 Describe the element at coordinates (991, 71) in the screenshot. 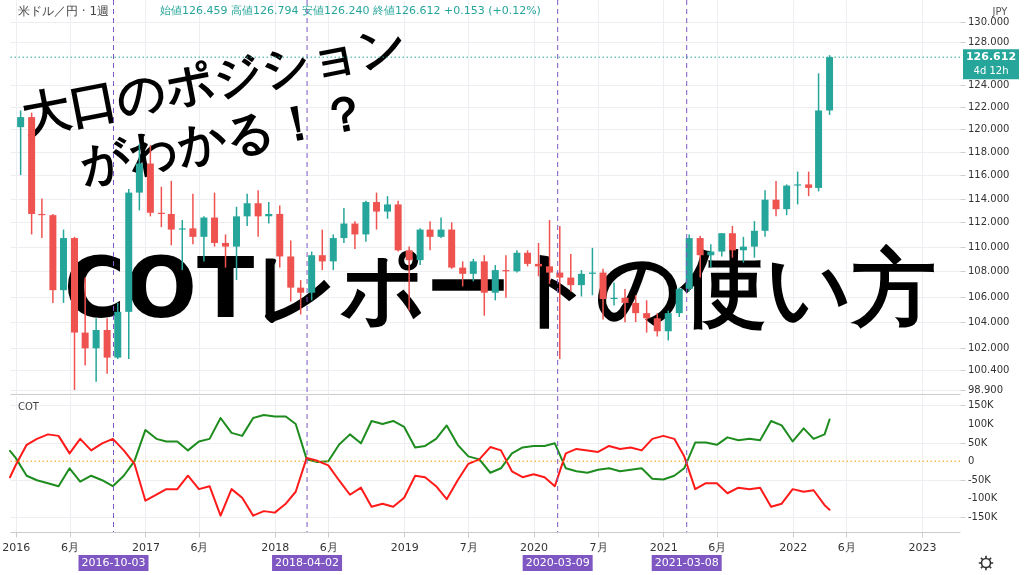

I see `text: 4d 12h` at that location.